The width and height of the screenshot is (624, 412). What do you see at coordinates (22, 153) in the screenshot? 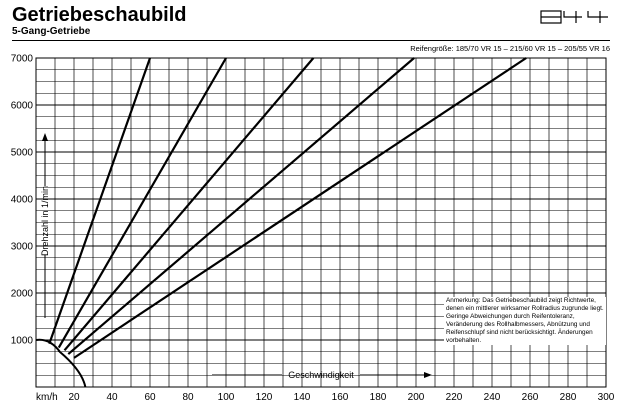
I see `y-tick-label: 5000` at bounding box center [22, 153].